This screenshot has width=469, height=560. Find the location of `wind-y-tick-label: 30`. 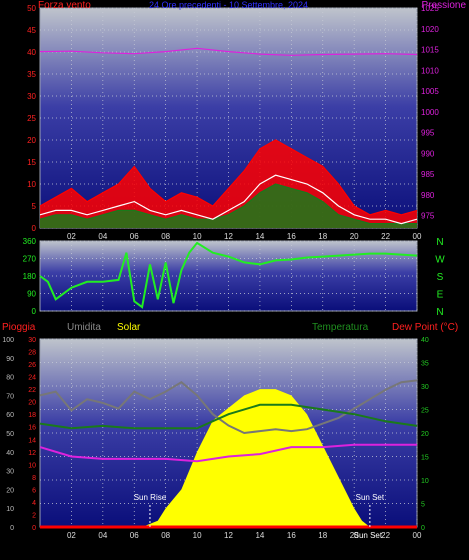

wind-y-tick-label: 30 is located at coordinates (31, 96).